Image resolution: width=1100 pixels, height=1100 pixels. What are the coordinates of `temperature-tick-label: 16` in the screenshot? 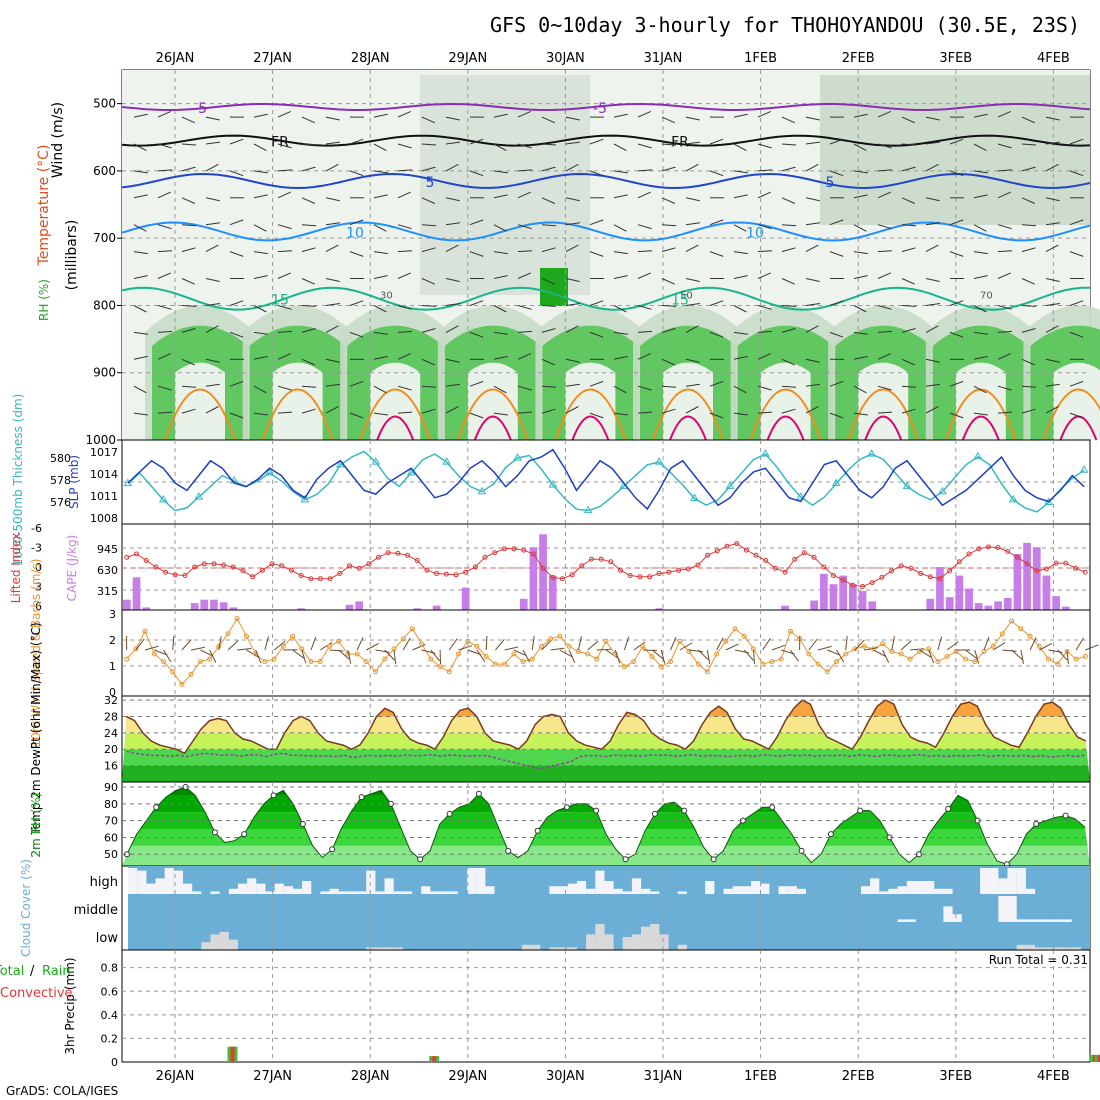 It's located at (111, 766).